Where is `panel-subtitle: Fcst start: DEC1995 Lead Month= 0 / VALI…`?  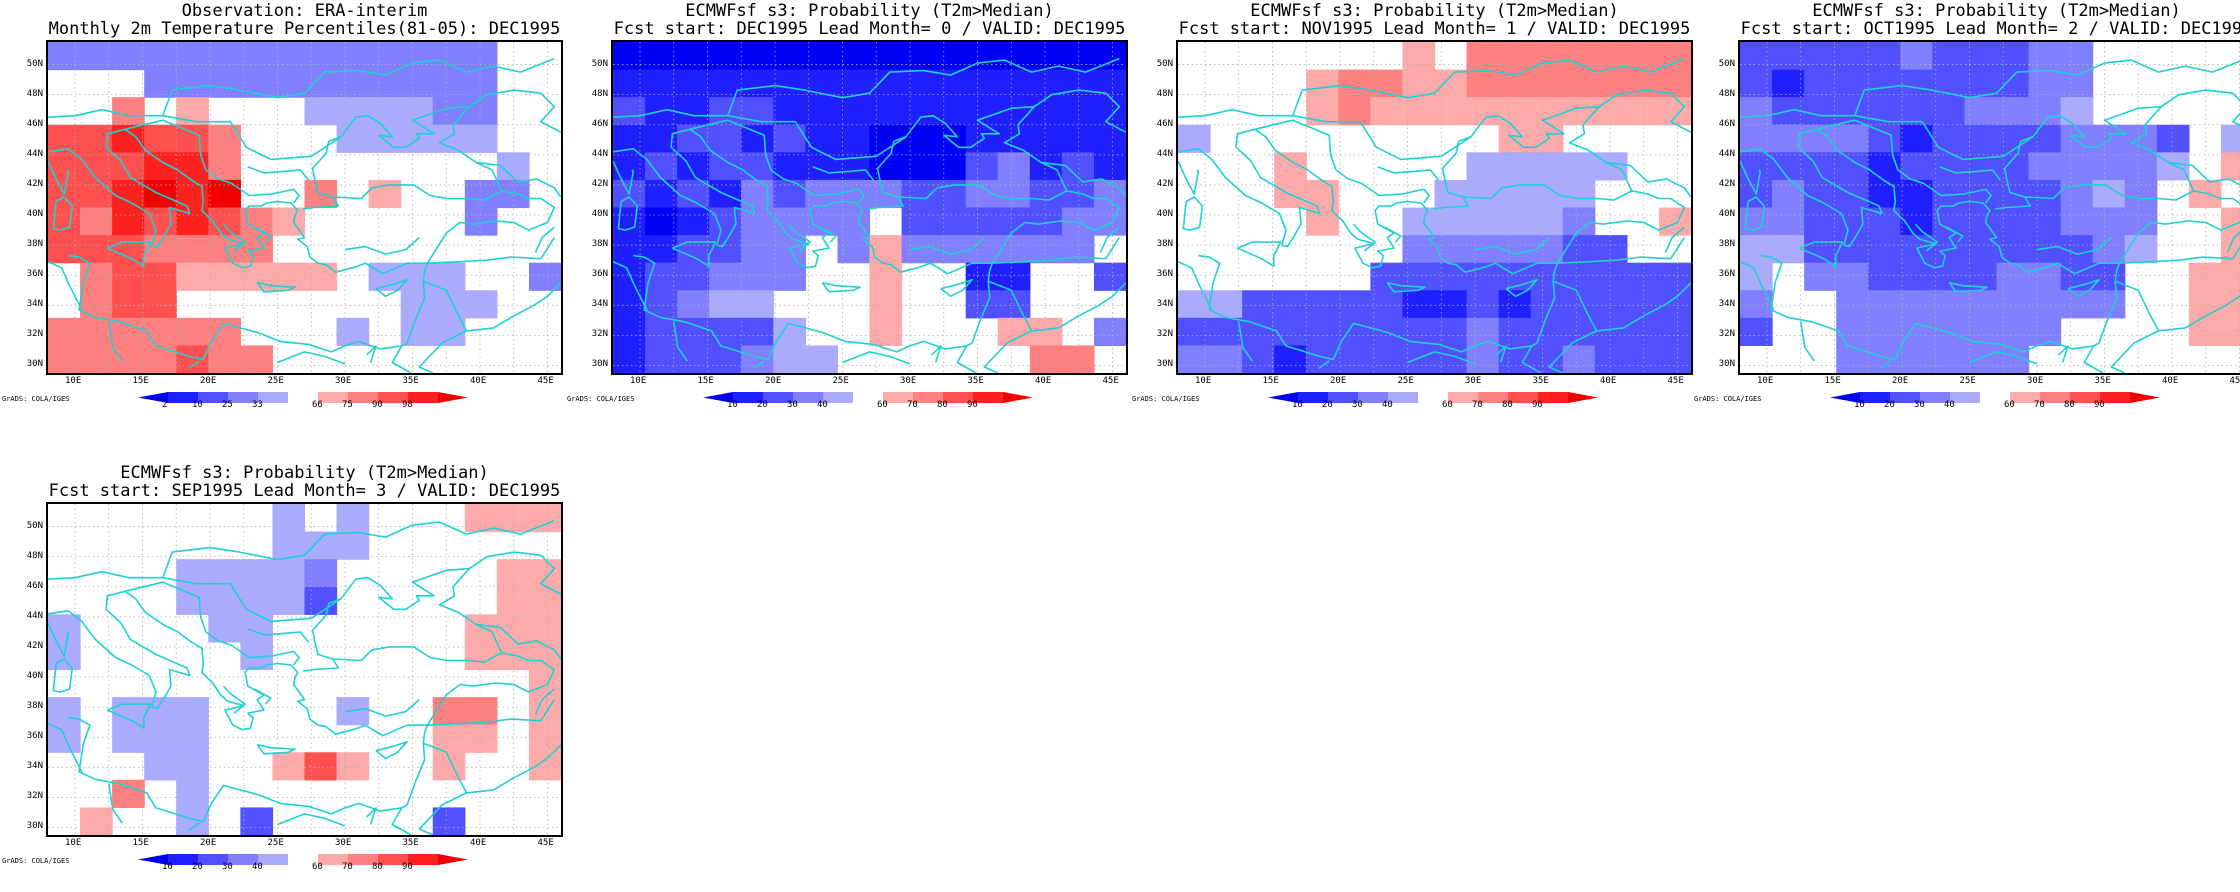
panel-subtitle: Fcst start: DEC1995 Lead Month= 0 / VALI… is located at coordinates (869, 29).